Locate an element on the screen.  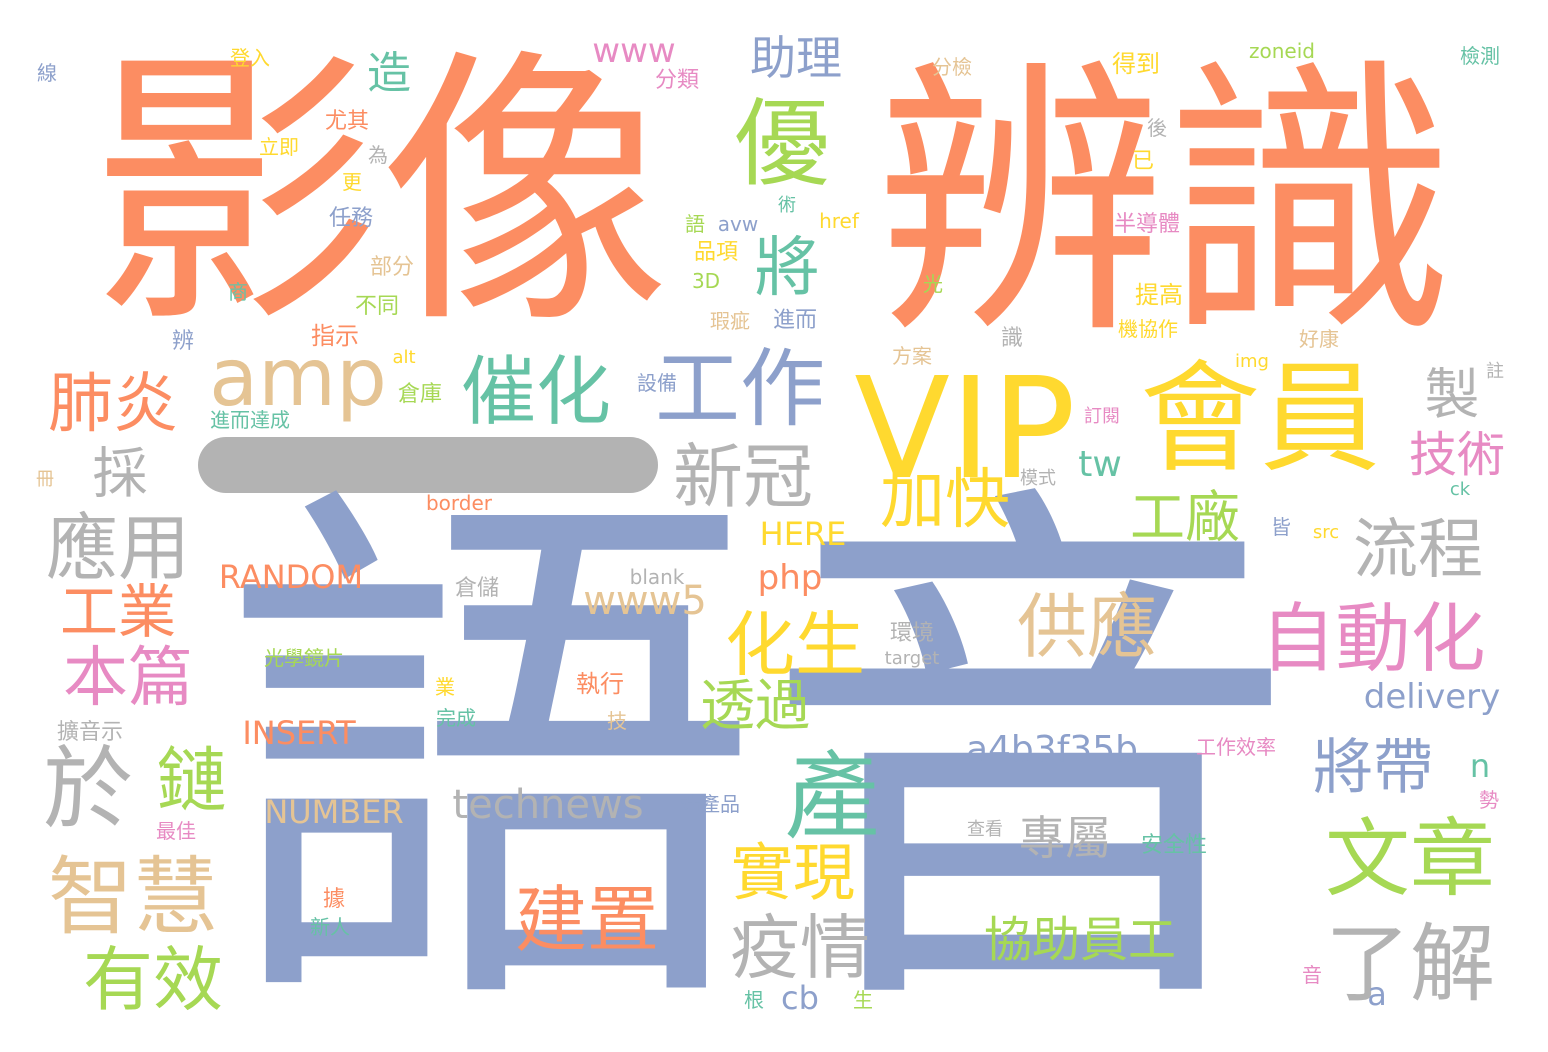
word: 已 is located at coordinates (1143, 161).